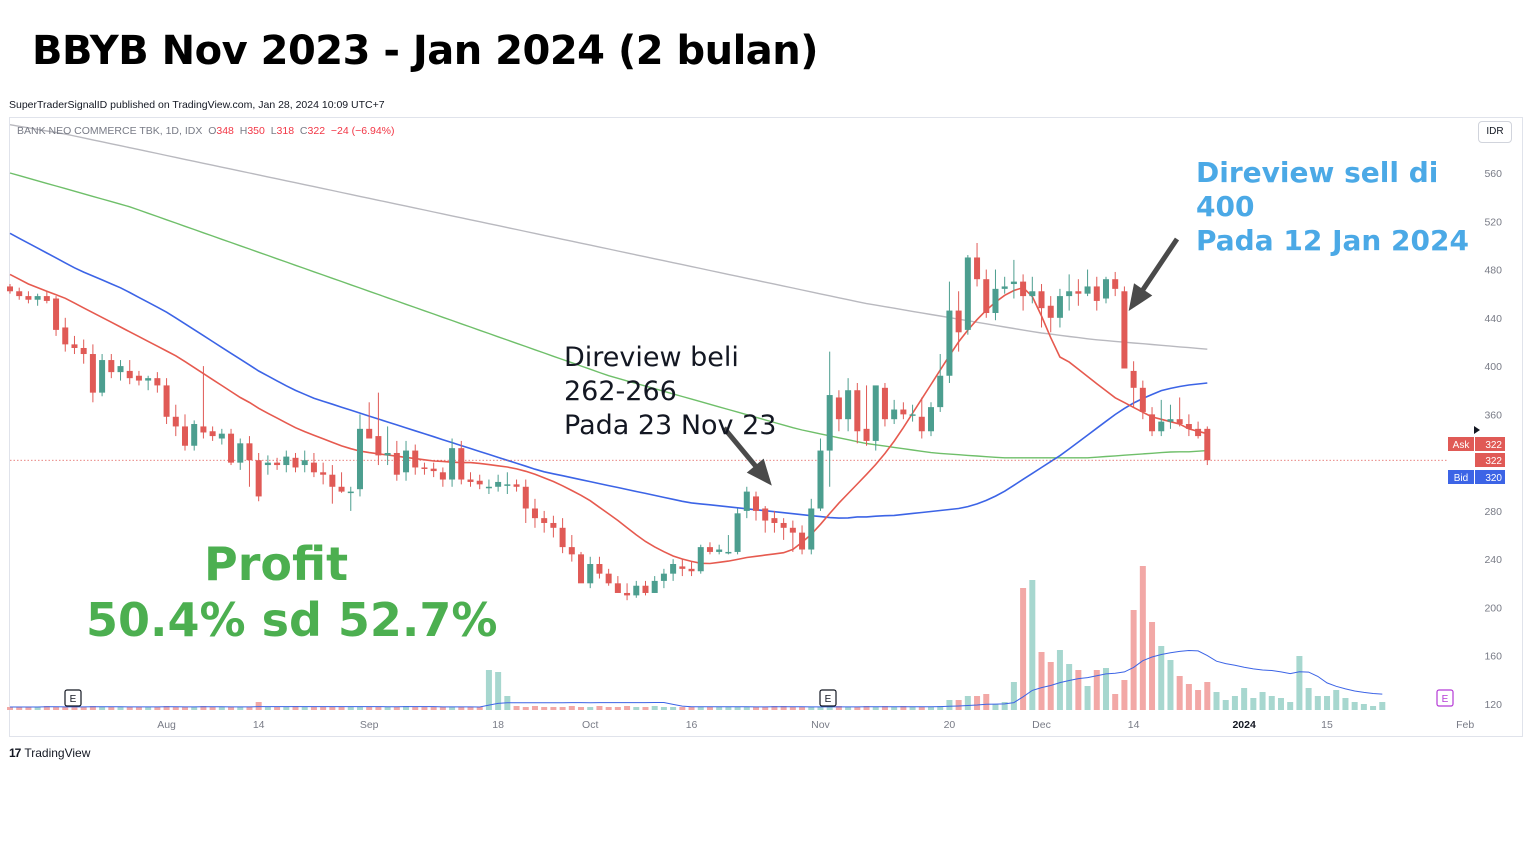 This screenshot has height=862, width=1532. Describe the element at coordinates (820, 725) in the screenshot. I see `x-tick-label: Nov` at that location.